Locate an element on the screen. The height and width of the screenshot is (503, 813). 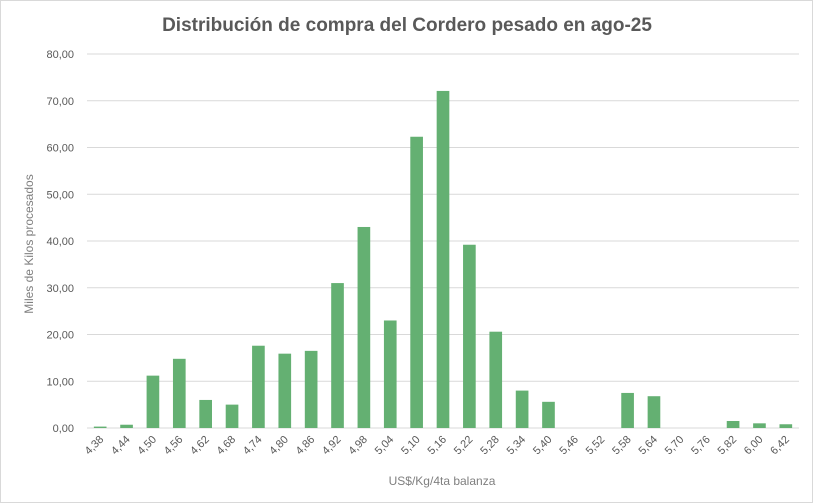
x-tick-label: 4,98 is located at coordinates (358, 446).